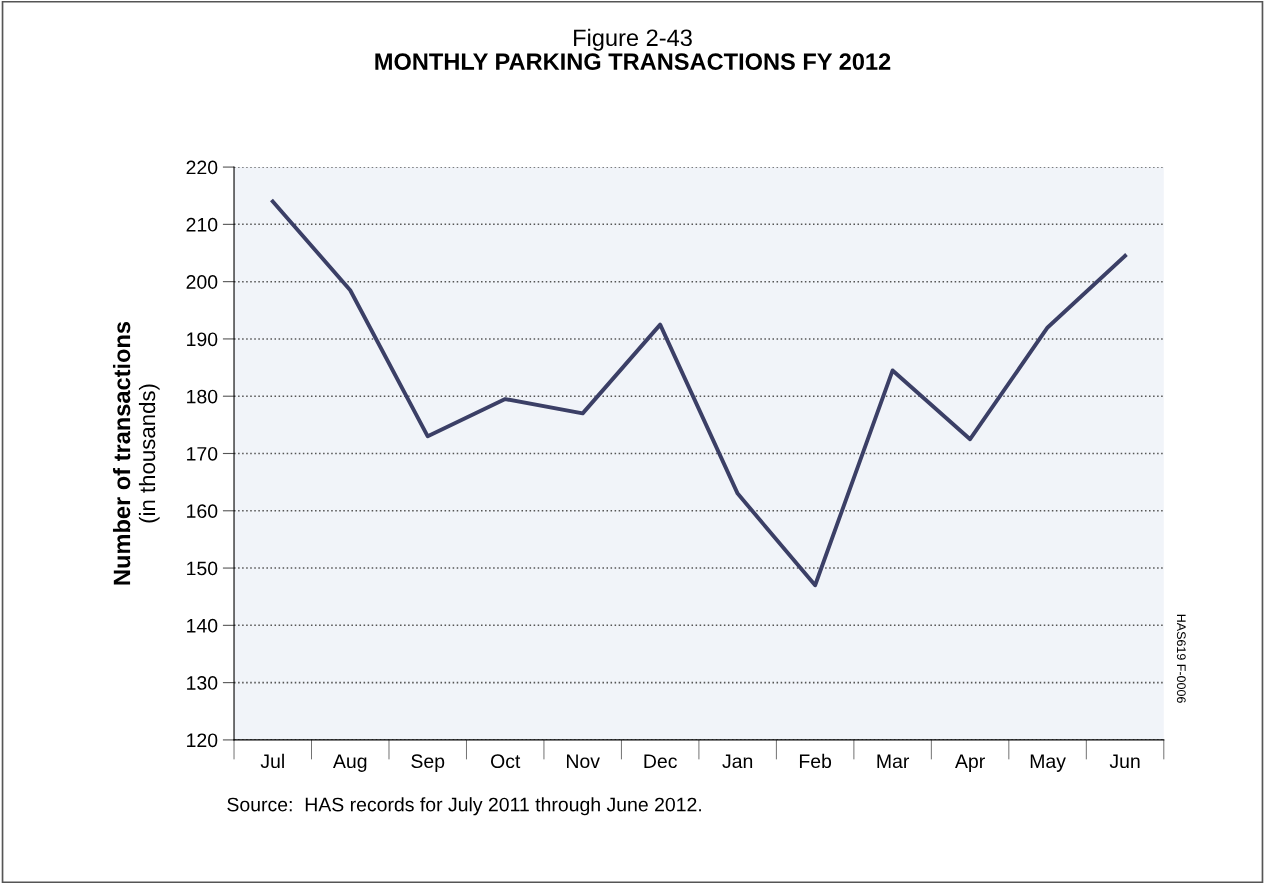 This screenshot has height=884, width=1265. What do you see at coordinates (970, 763) in the screenshot?
I see `x-tick-label: Apr` at bounding box center [970, 763].